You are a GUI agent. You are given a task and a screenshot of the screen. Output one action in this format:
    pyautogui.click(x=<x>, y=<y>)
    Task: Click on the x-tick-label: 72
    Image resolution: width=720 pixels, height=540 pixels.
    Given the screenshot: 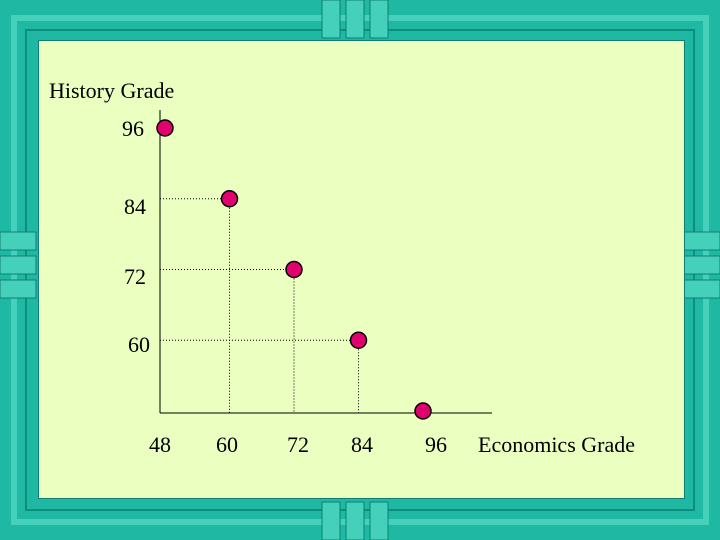 What is the action you would take?
    pyautogui.click(x=298, y=444)
    